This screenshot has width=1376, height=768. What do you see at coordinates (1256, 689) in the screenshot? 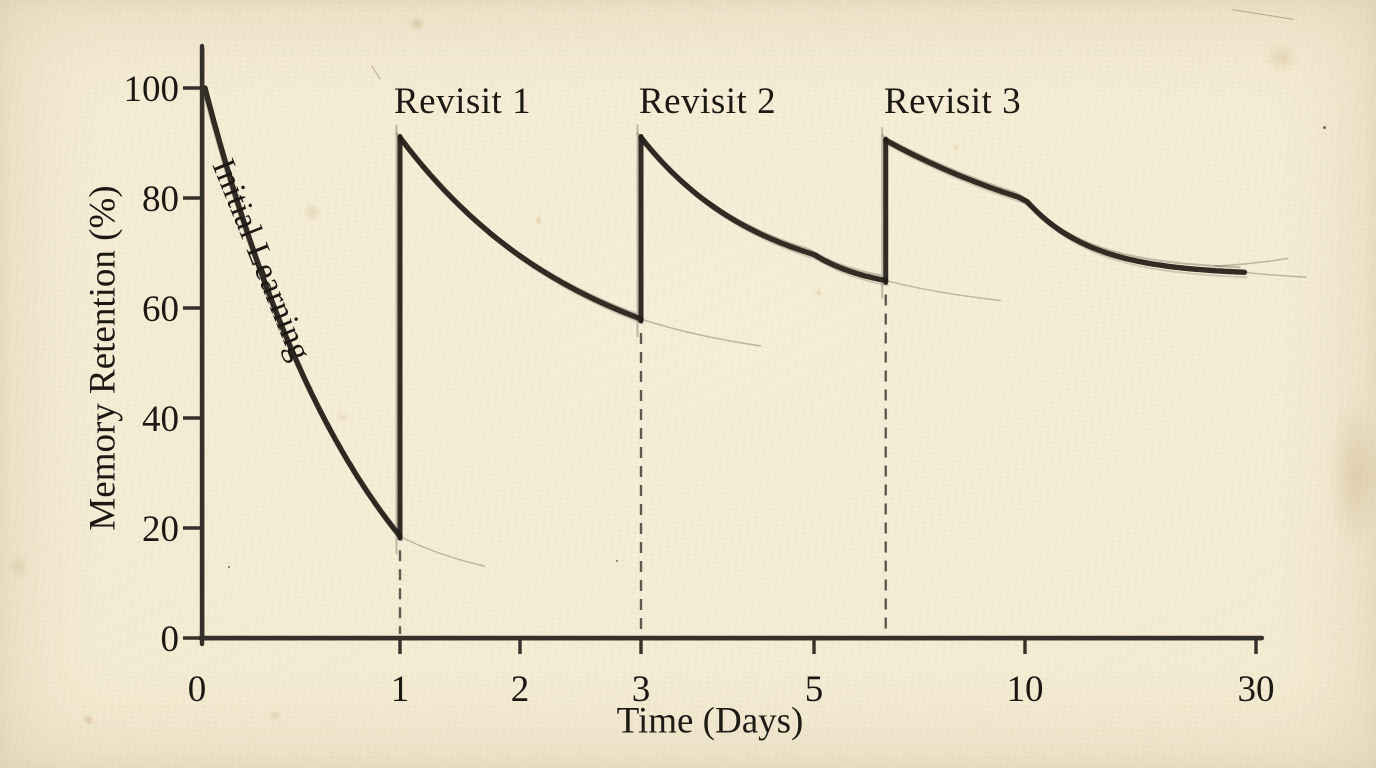
I see `x-tick-label: 30` at bounding box center [1256, 689].